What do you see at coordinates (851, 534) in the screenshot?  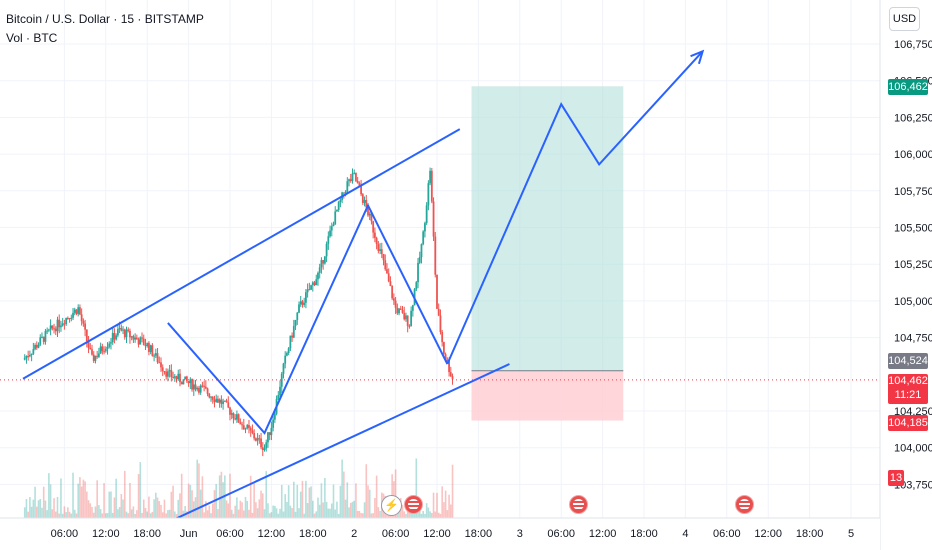 I see `time-tick-label: 5` at bounding box center [851, 534].